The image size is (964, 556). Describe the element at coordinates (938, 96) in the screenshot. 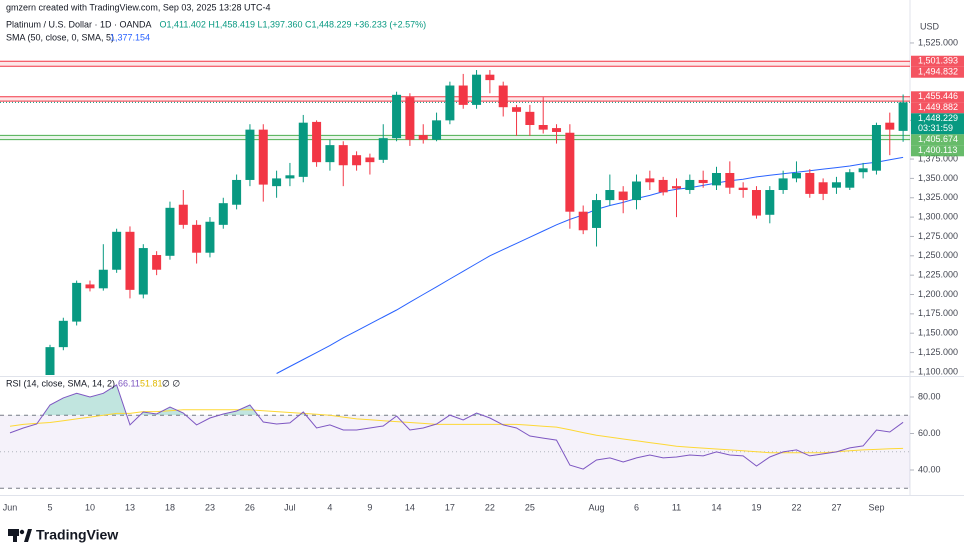

I see `price-label: 1,455.446` at that location.